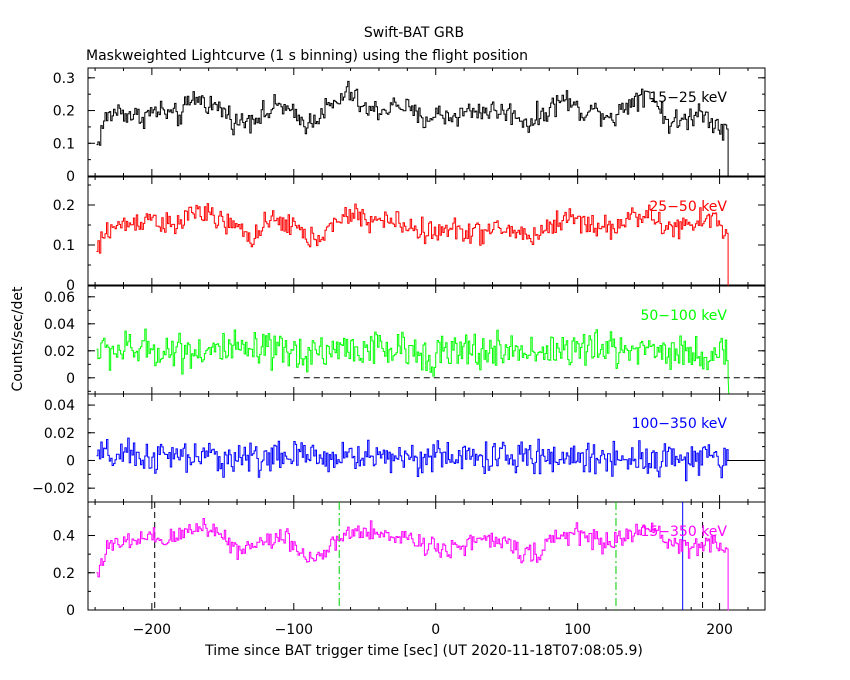 The image size is (850, 680). What do you see at coordinates (59, 298) in the screenshot?
I see `y-tick-label: 0.06` at bounding box center [59, 298].